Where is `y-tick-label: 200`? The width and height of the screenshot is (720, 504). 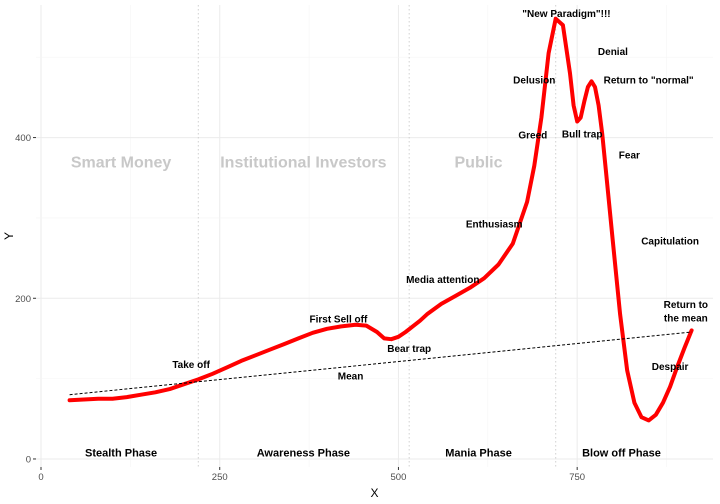 y-tick-label: 200 is located at coordinates (23, 299).